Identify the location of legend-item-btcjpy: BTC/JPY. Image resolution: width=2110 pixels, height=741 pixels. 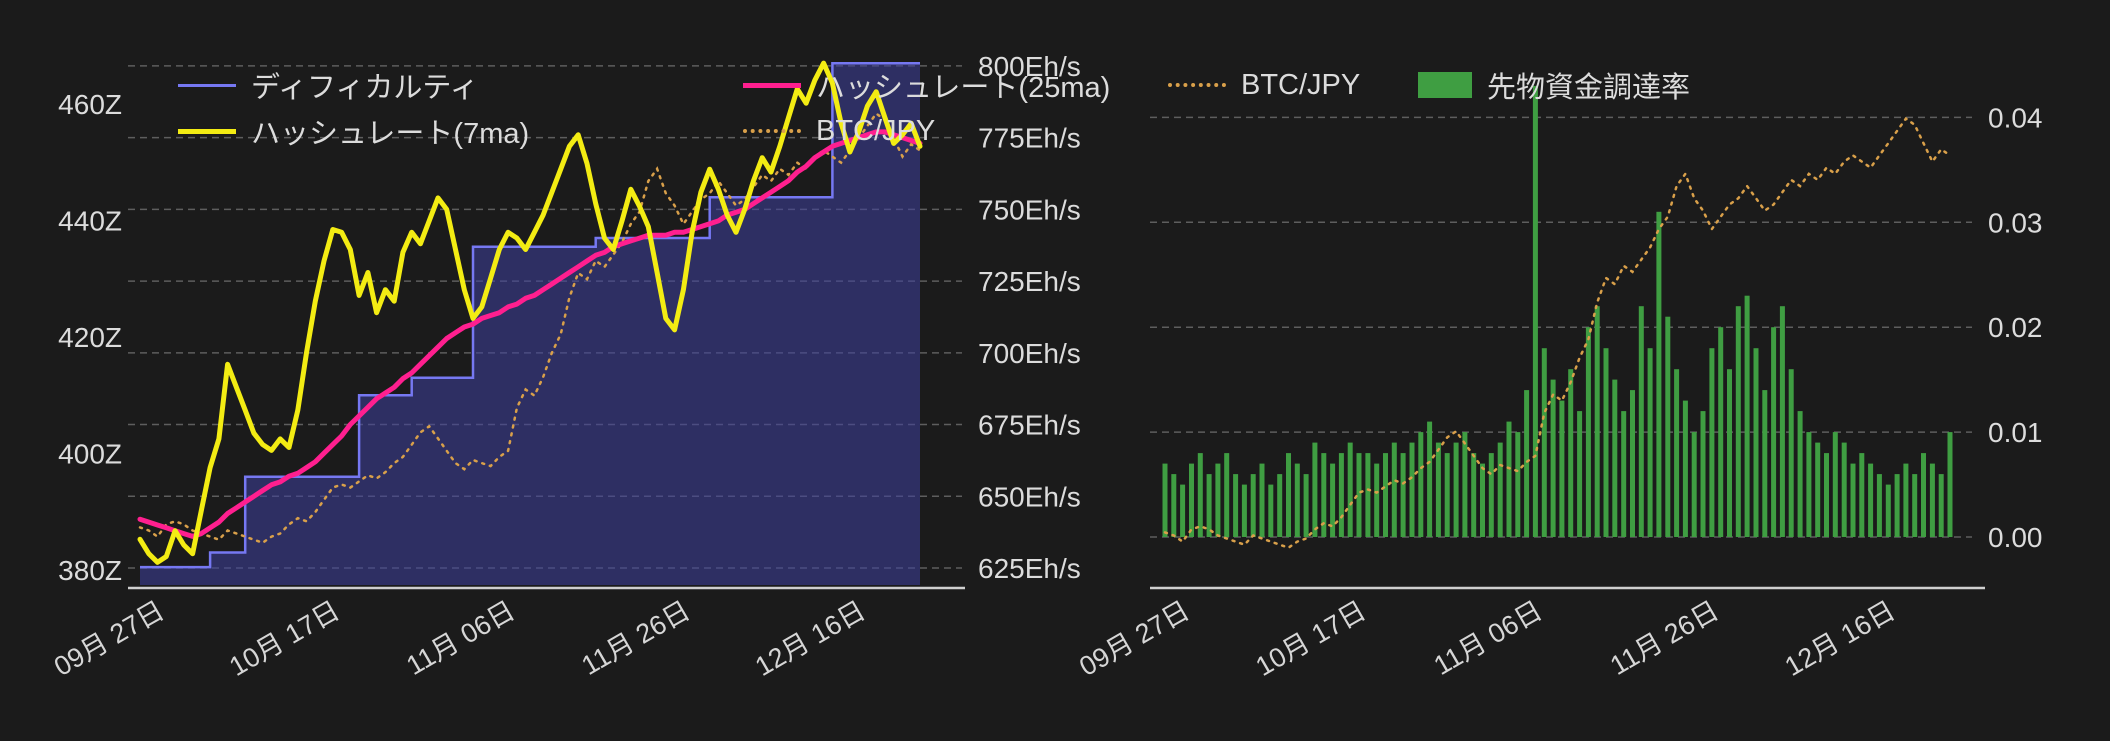
(839, 131).